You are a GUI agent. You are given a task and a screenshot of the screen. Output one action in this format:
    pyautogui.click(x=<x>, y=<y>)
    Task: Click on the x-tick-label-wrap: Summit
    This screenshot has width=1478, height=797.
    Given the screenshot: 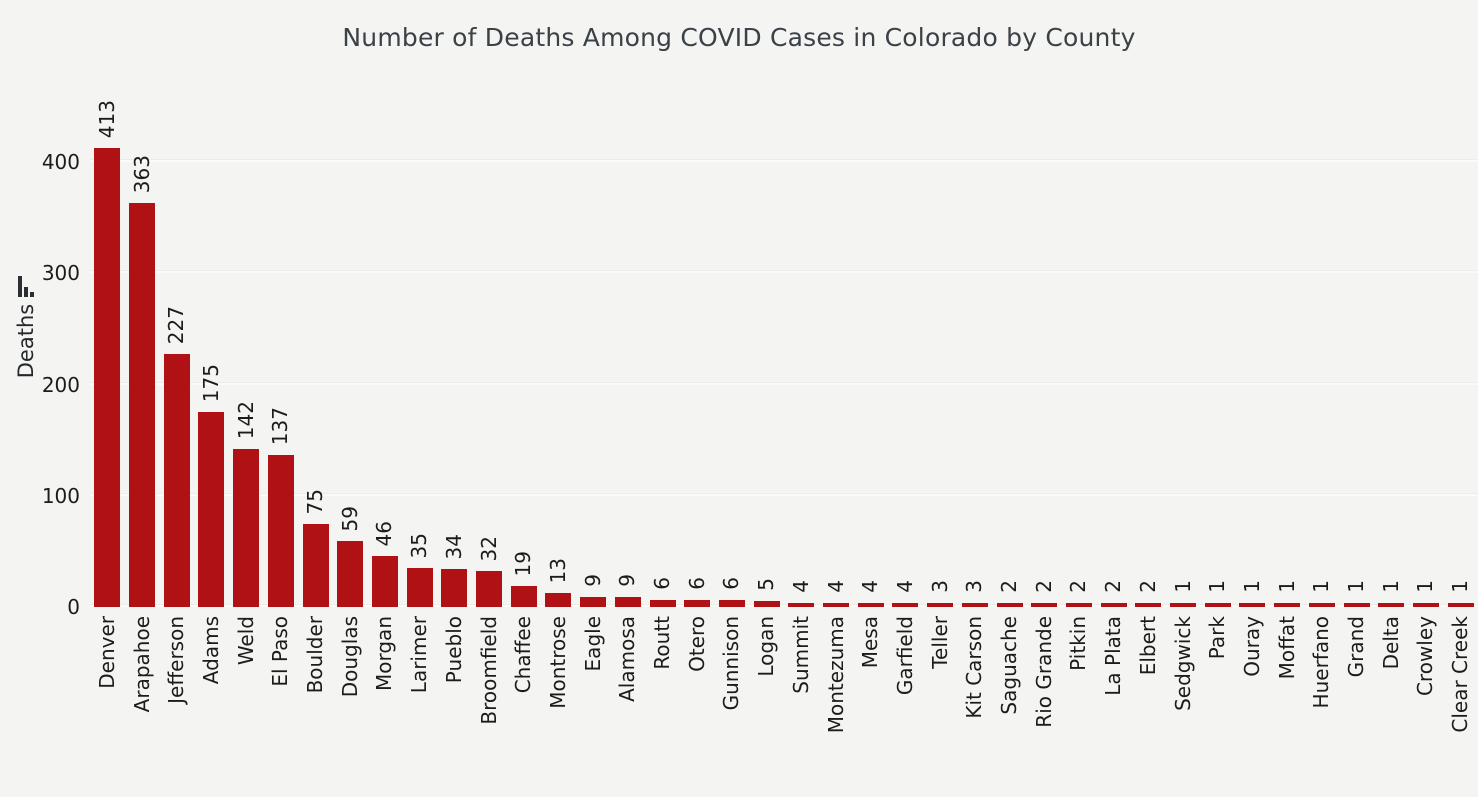 What is the action you would take?
    pyautogui.click(x=801, y=657)
    